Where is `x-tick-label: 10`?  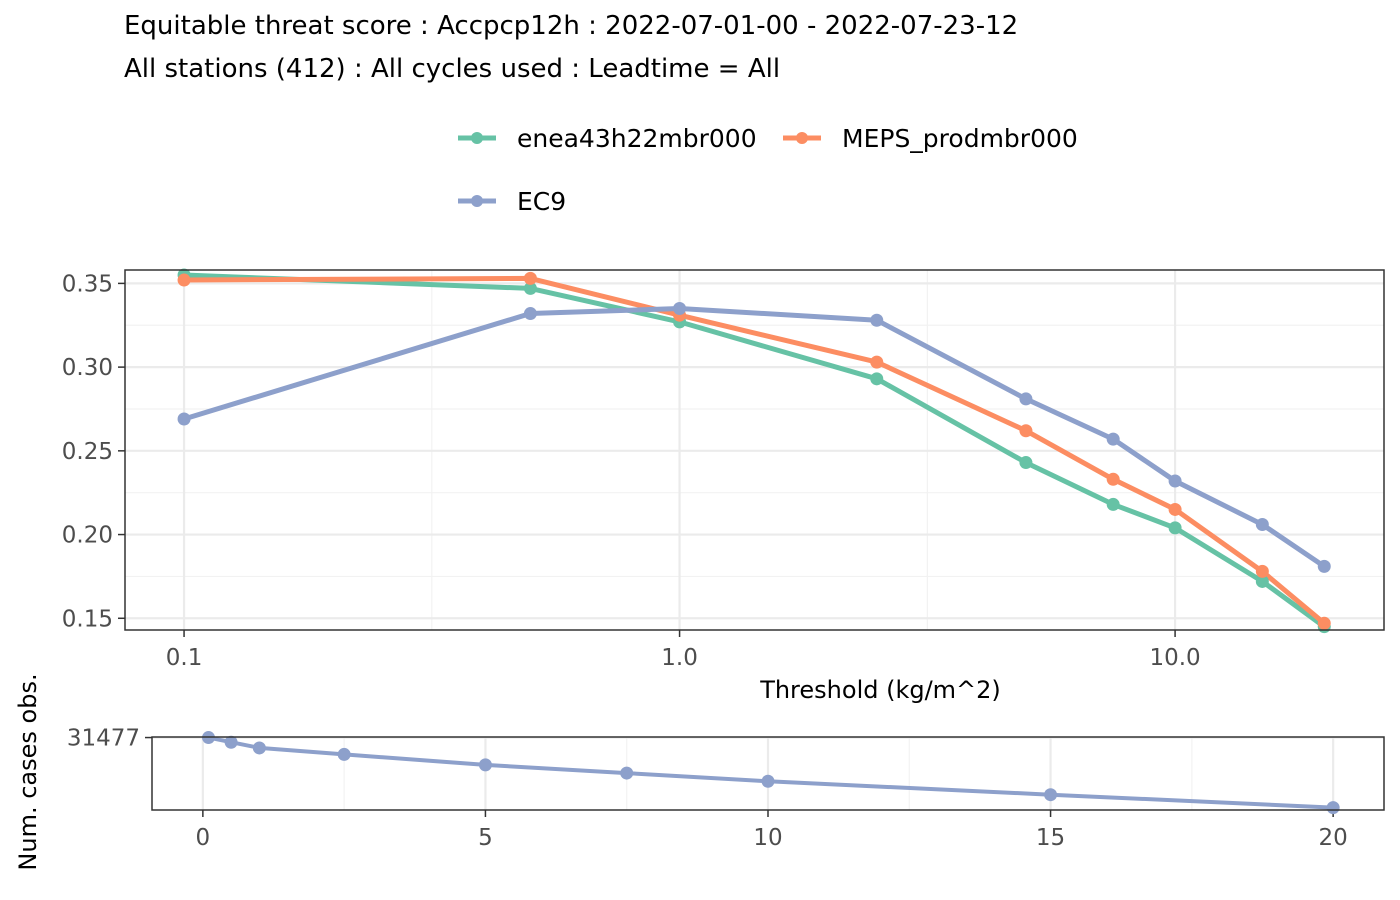 x-tick-label: 10 is located at coordinates (767, 838).